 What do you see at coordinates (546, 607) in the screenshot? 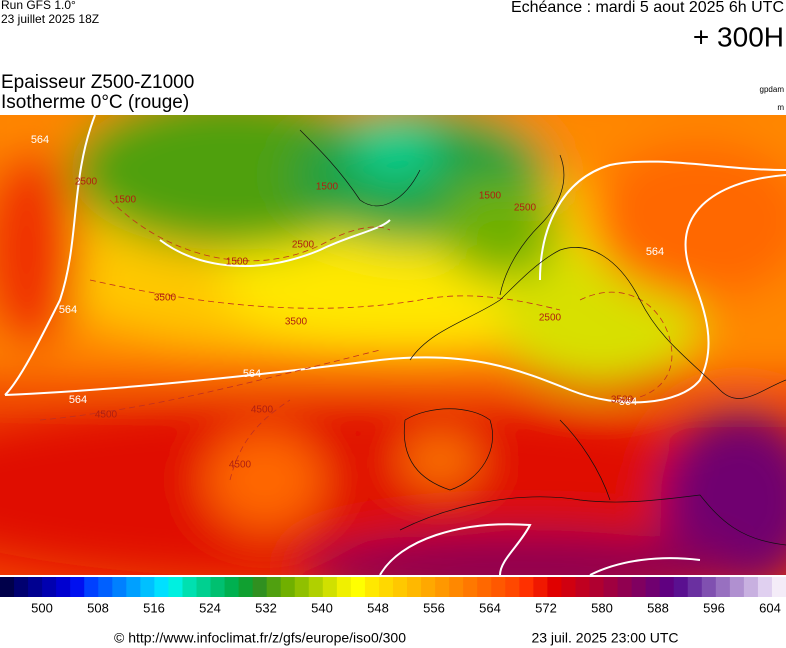
I see `colorbar-tick-label: 572` at bounding box center [546, 607].